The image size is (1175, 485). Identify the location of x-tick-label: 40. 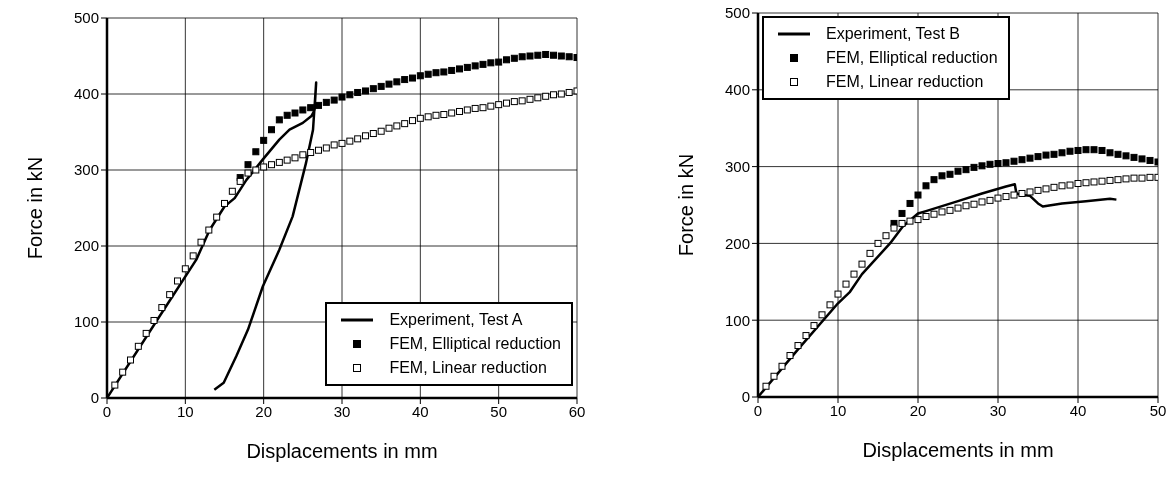
(1078, 410).